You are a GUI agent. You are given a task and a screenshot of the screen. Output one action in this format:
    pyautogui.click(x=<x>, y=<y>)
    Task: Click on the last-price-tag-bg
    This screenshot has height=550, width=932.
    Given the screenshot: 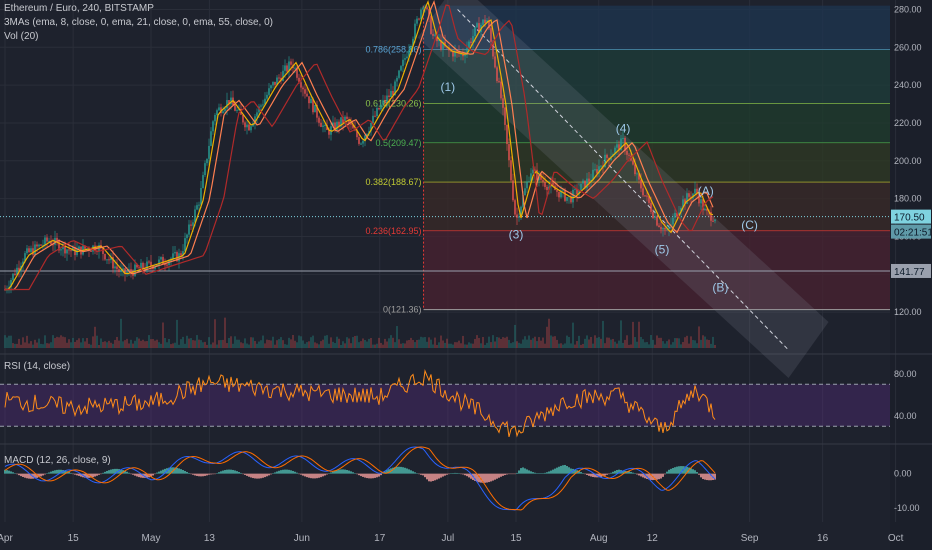 What is the action you would take?
    pyautogui.click(x=911, y=216)
    